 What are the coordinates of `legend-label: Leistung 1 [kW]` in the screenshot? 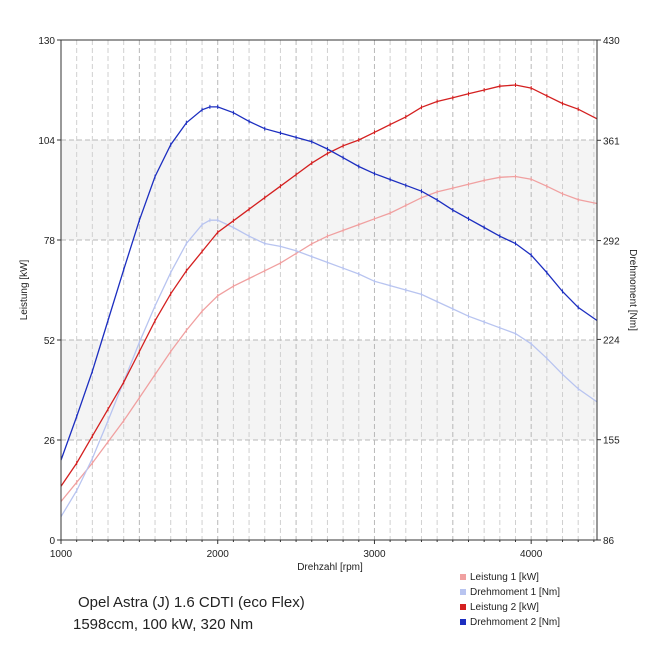 It's located at (504, 577).